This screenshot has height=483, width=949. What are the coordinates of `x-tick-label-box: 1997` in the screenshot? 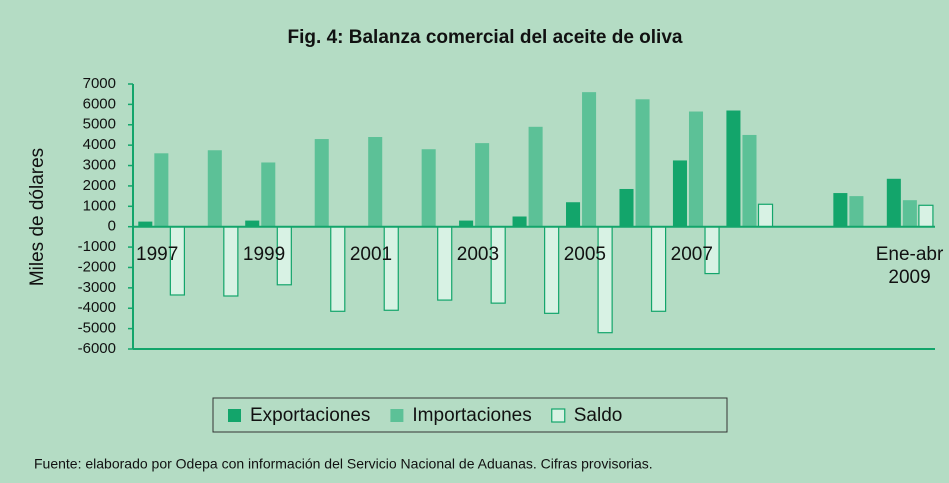 It's located at (157, 254).